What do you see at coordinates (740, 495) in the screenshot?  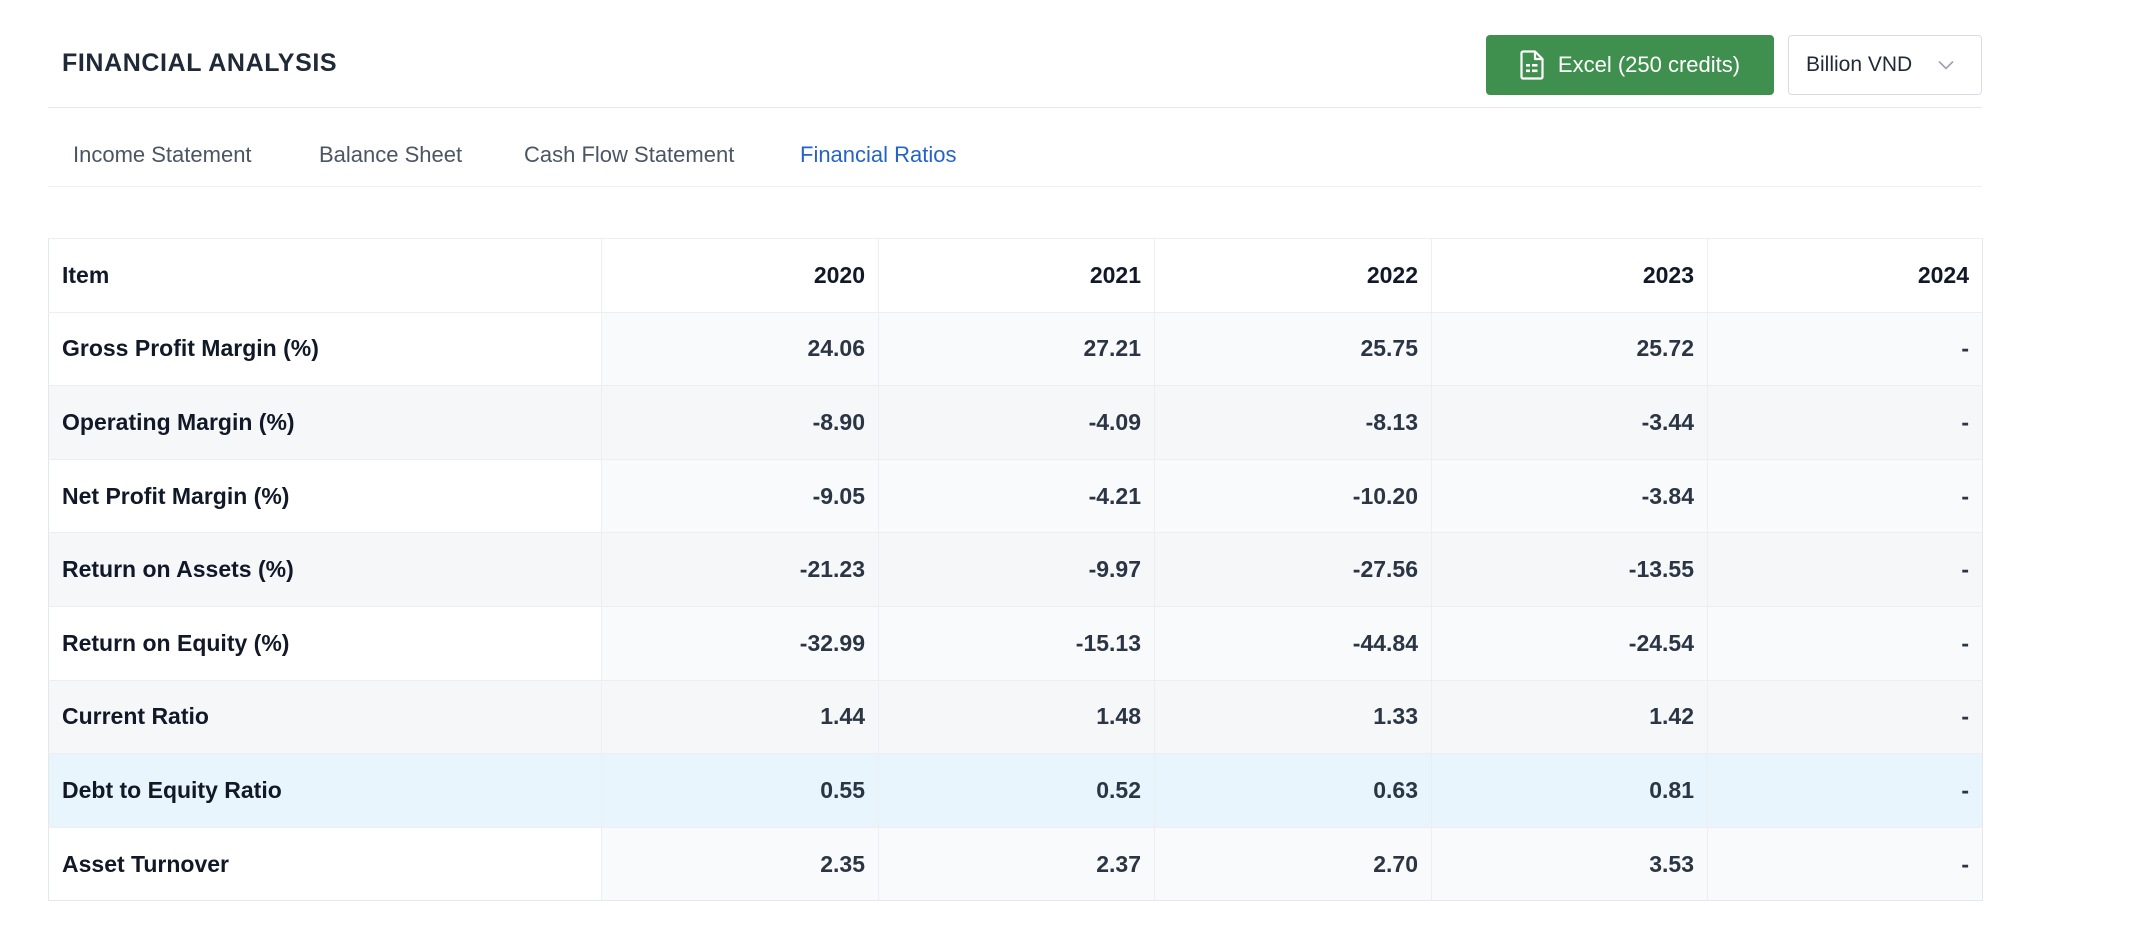 I see `cell-value: -9.05` at bounding box center [740, 495].